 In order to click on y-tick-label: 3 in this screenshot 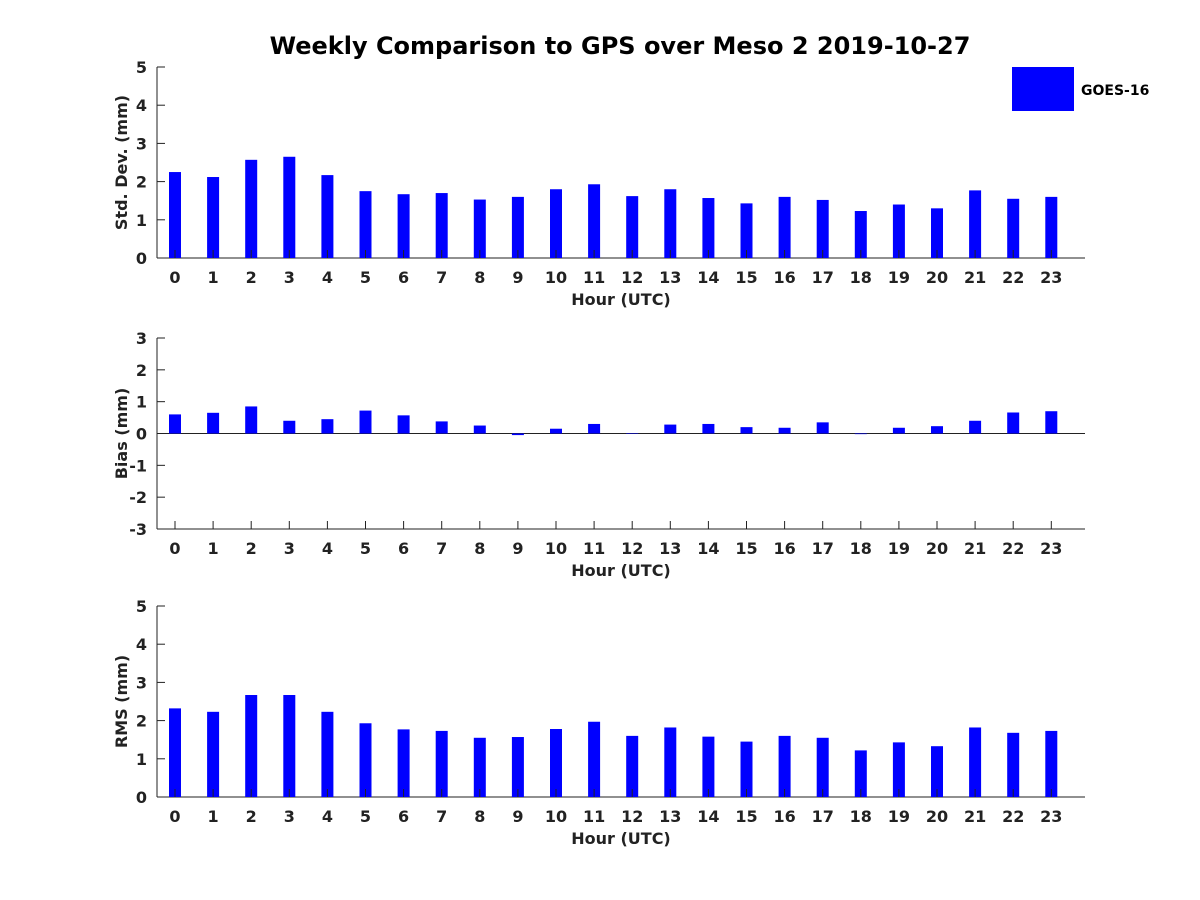, I will do `click(141, 143)`.